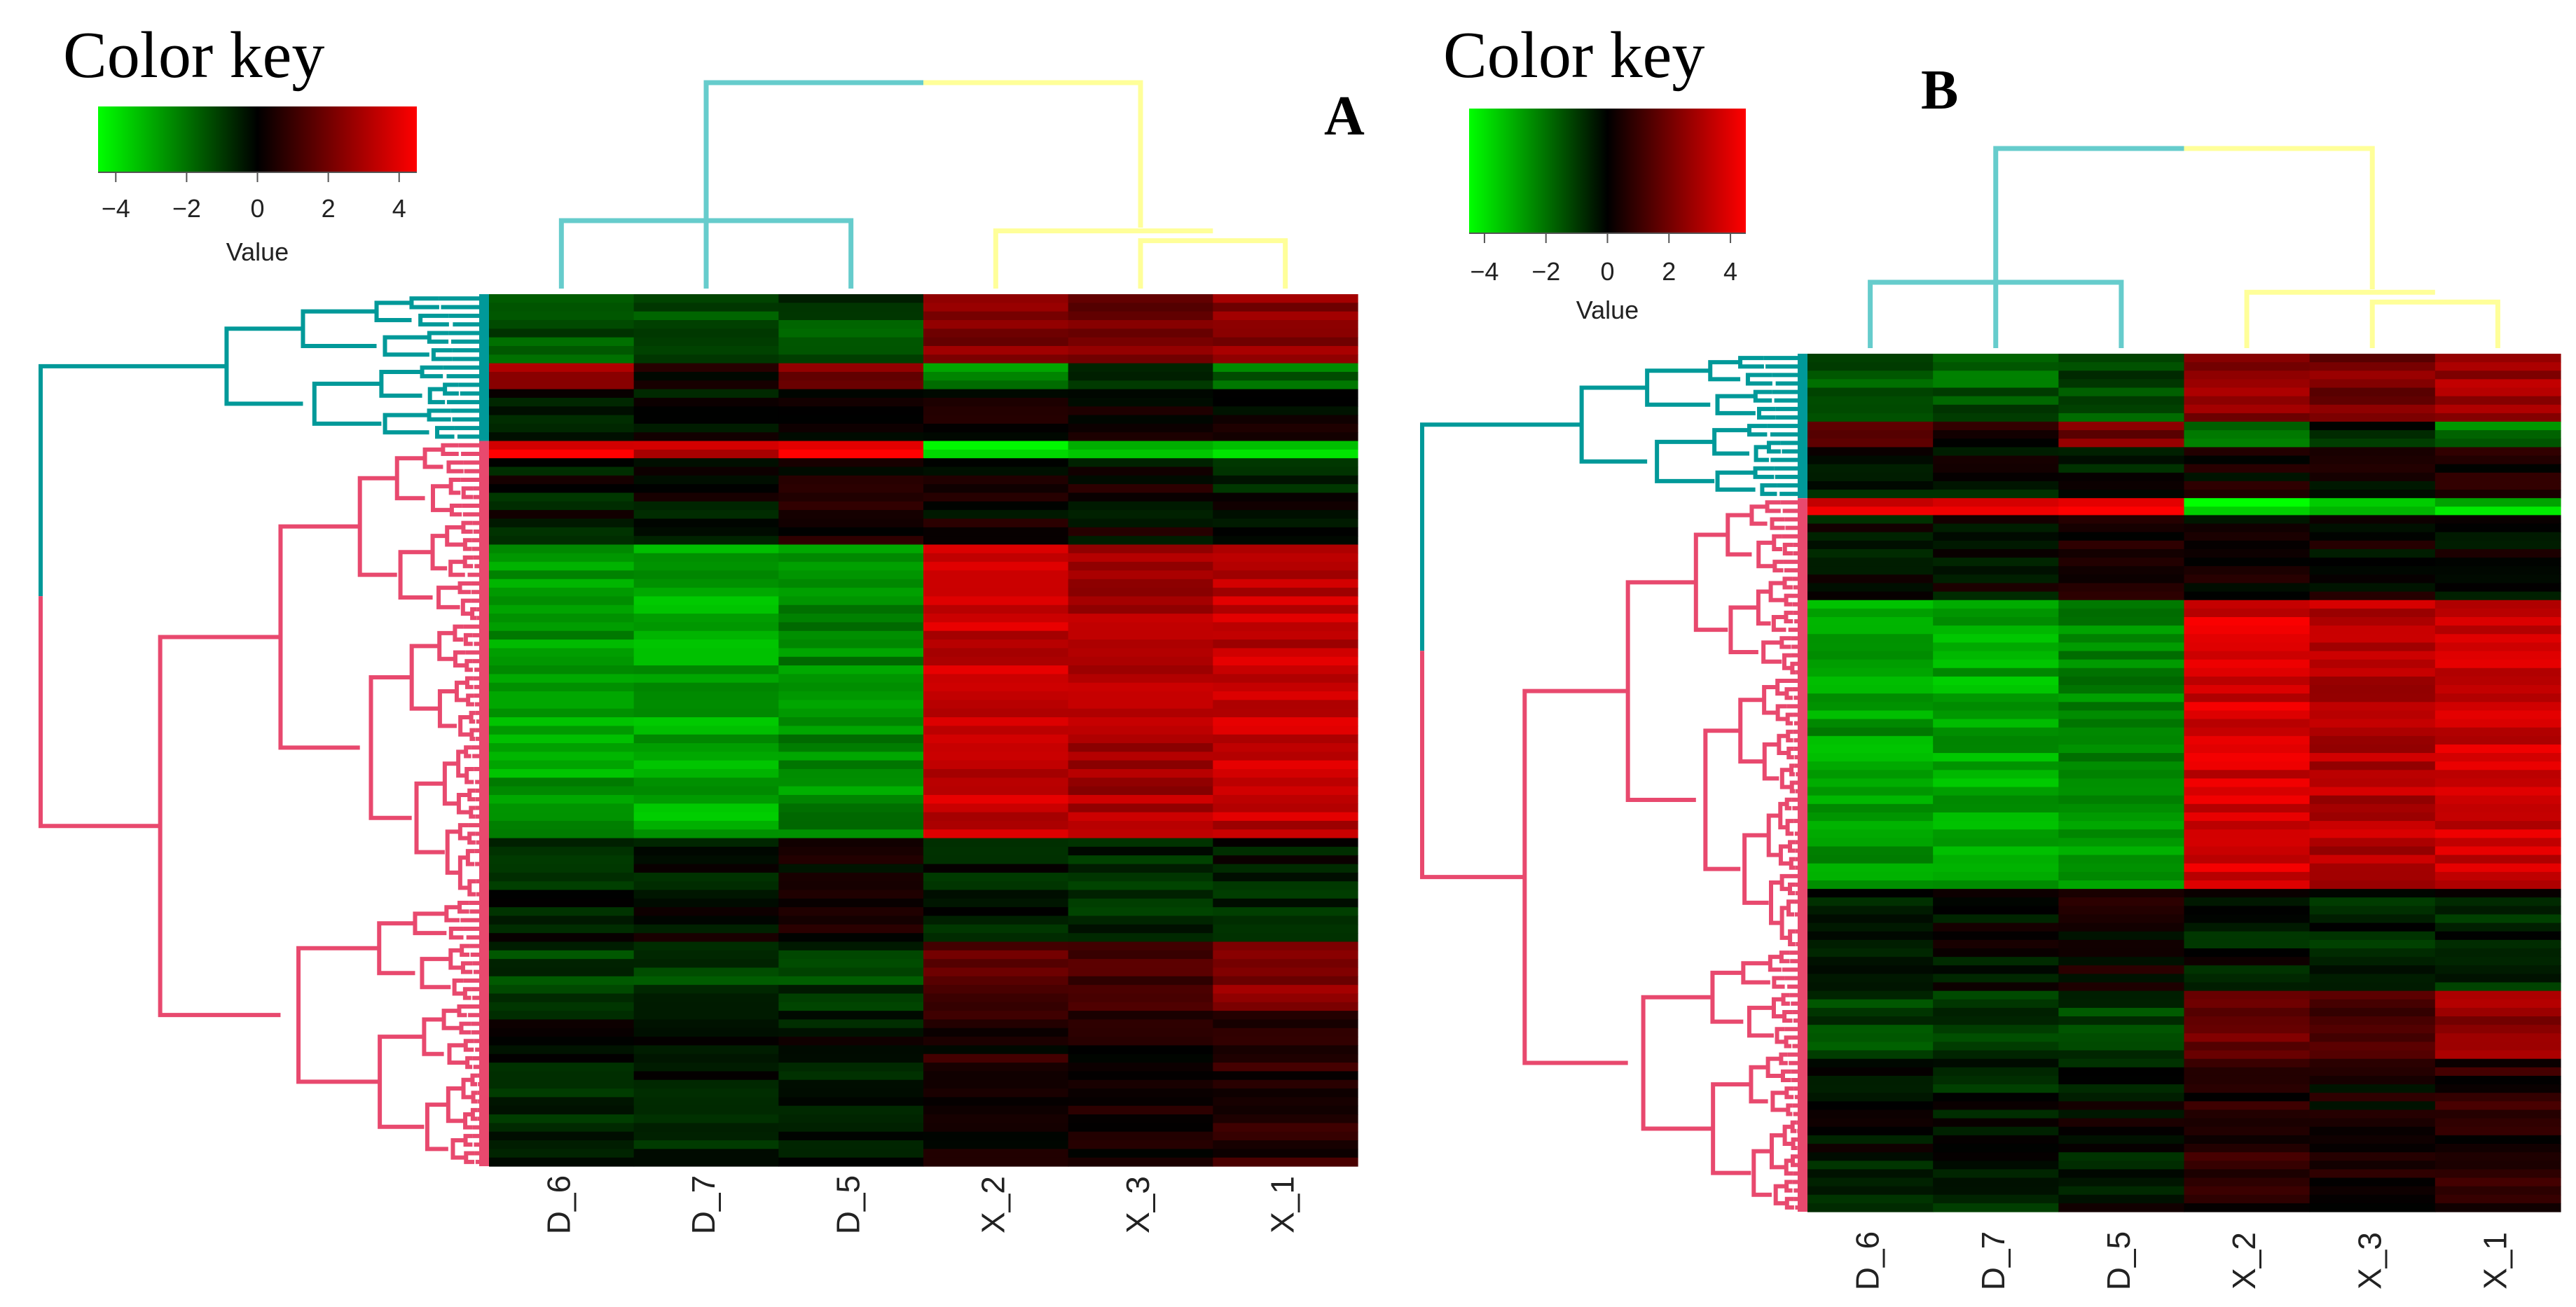 The width and height of the screenshot is (2576, 1307). What do you see at coordinates (2495, 1260) in the screenshot?
I see `column-label: X_1` at bounding box center [2495, 1260].